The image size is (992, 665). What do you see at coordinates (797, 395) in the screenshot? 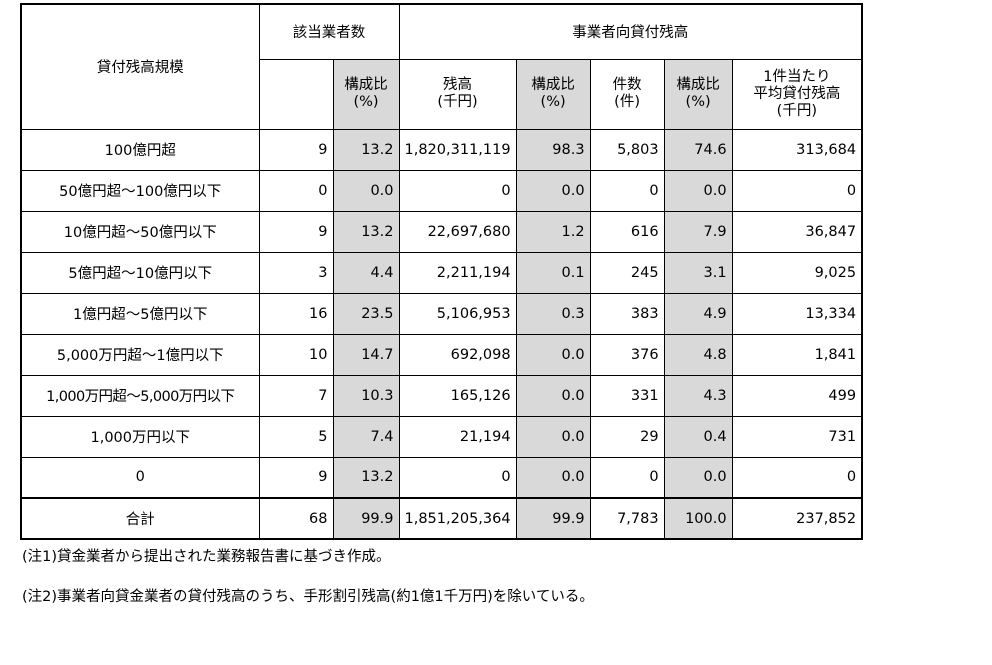
I see `cell-average: 499` at bounding box center [797, 395].